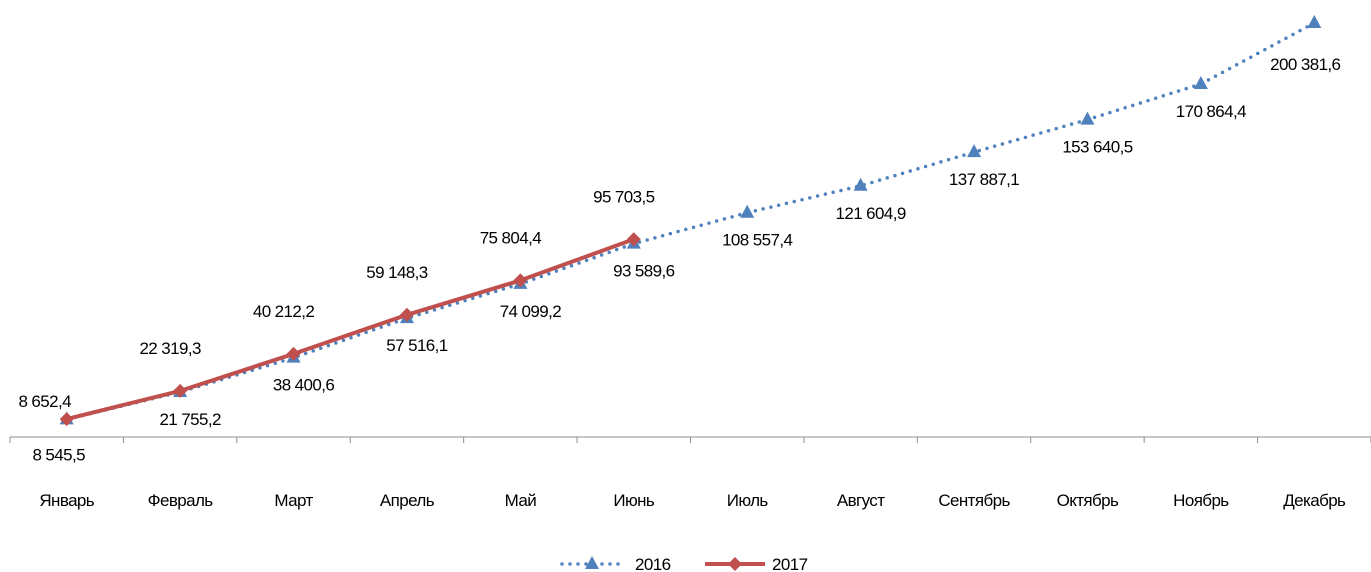 This screenshot has width=1371, height=572. I want to click on data-label: 137 887,1, so click(984, 179).